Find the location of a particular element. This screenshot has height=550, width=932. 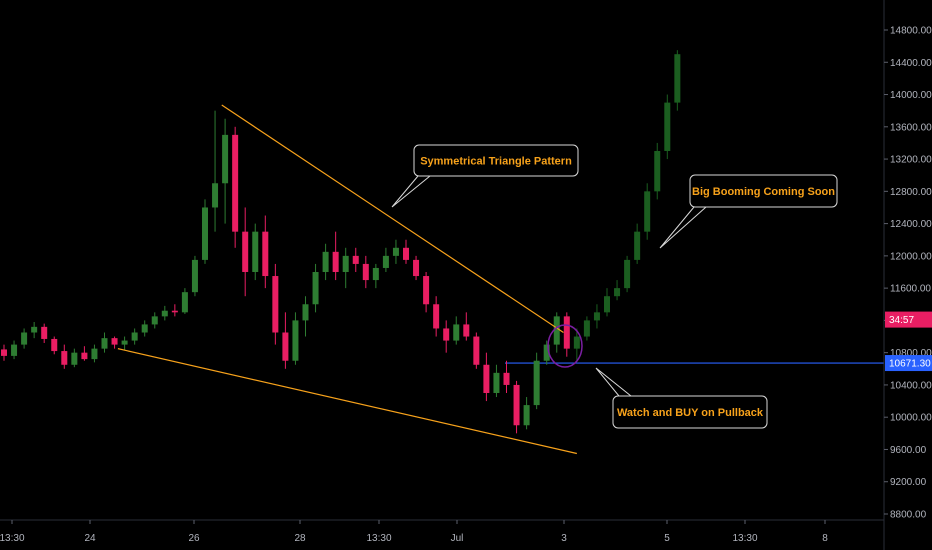

circle-marker is located at coordinates (565, 346).